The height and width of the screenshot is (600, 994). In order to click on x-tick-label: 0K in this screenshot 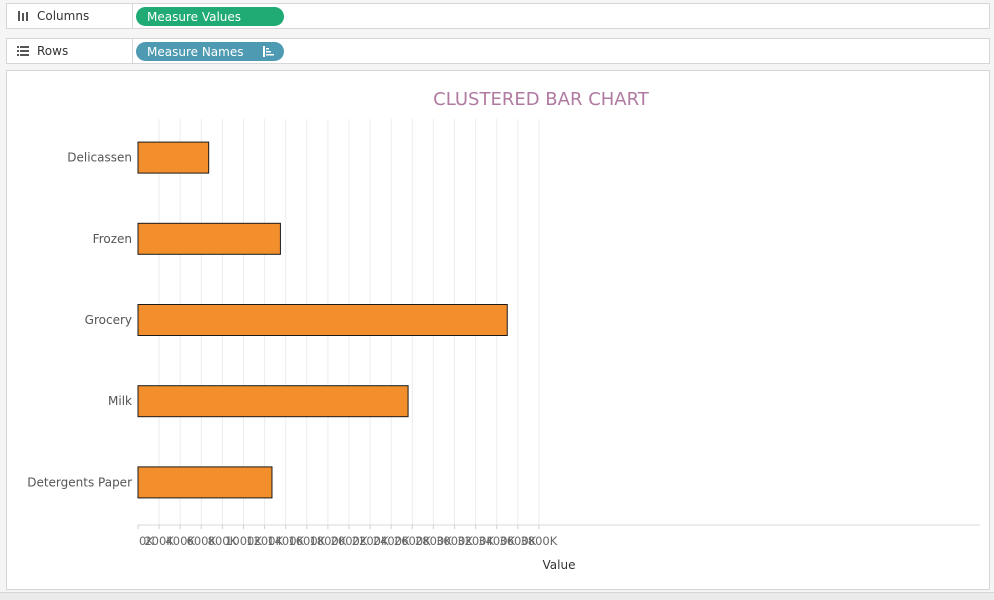, I will do `click(146, 541)`.